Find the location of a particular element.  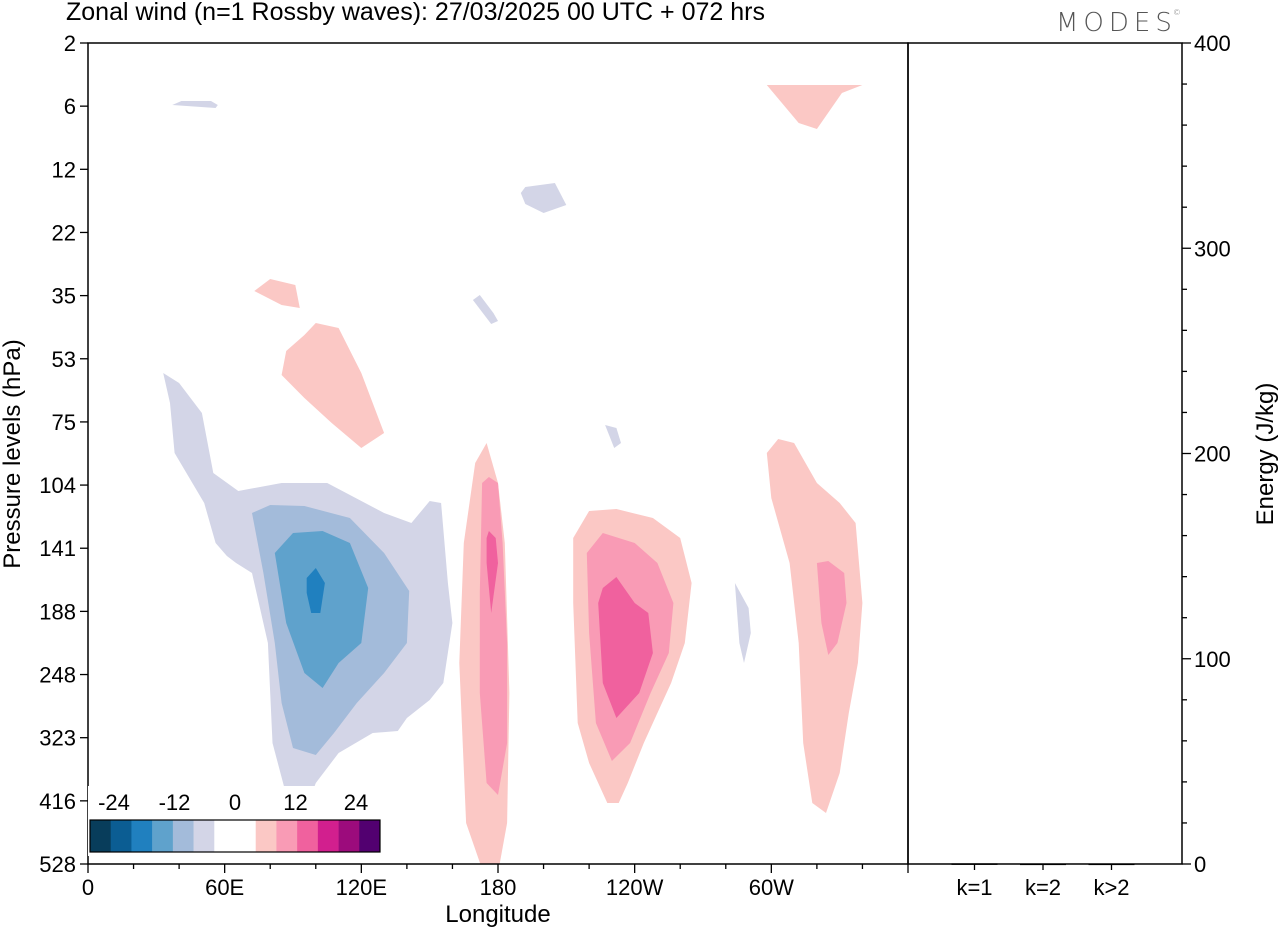

modes-logo: MODES© is located at coordinates (1118, 23).